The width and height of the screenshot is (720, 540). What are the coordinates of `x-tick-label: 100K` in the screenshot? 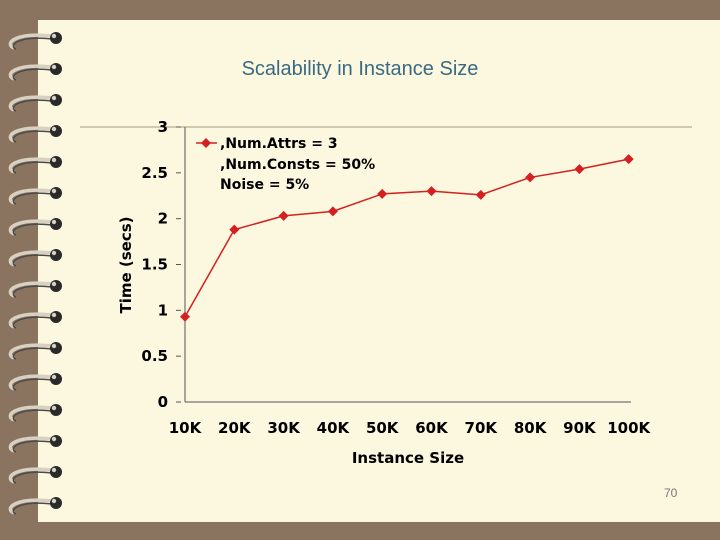 It's located at (629, 428).